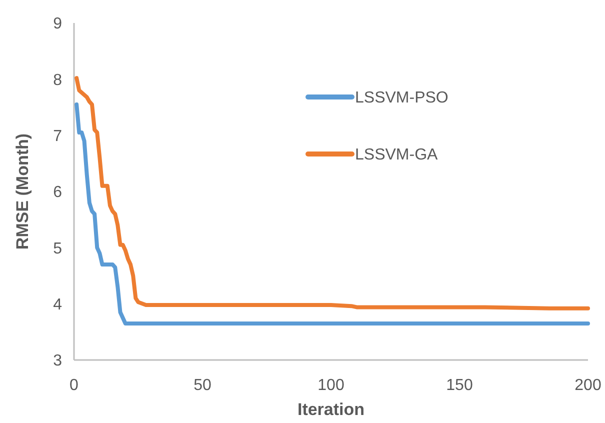 This screenshot has height=423, width=605. I want to click on y-tick-label: 6, so click(57, 193).